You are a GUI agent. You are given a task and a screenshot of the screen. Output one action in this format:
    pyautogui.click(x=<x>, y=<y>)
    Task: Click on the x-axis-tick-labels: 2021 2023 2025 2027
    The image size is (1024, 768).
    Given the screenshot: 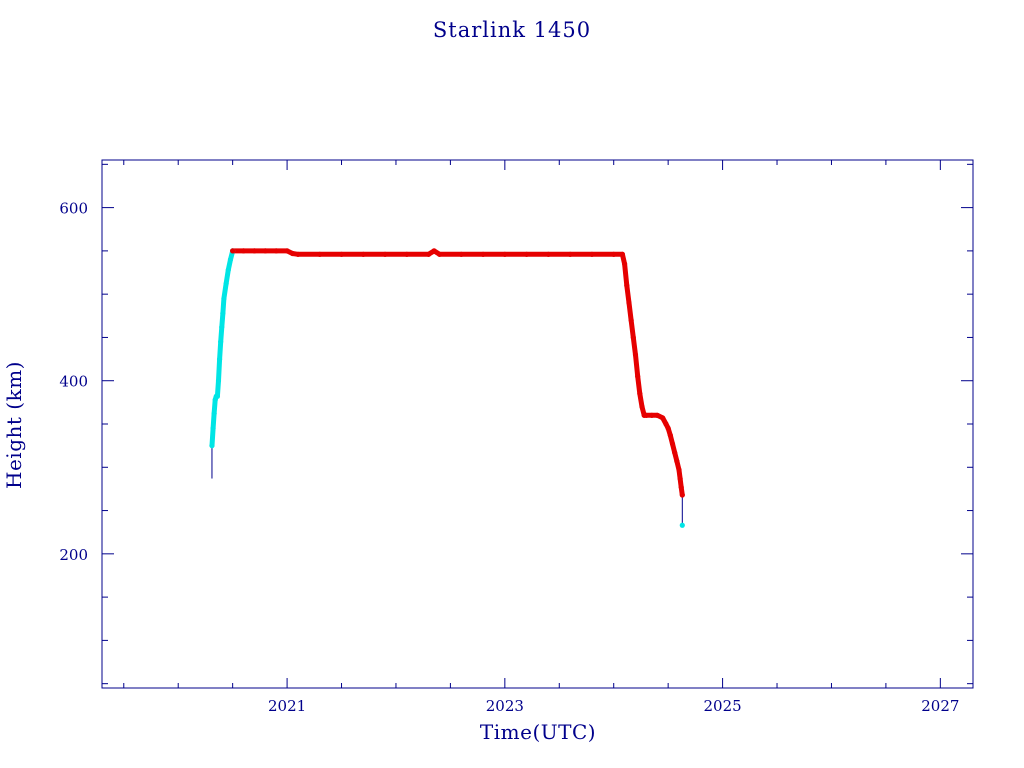 What is the action you would take?
    pyautogui.click(x=613, y=706)
    